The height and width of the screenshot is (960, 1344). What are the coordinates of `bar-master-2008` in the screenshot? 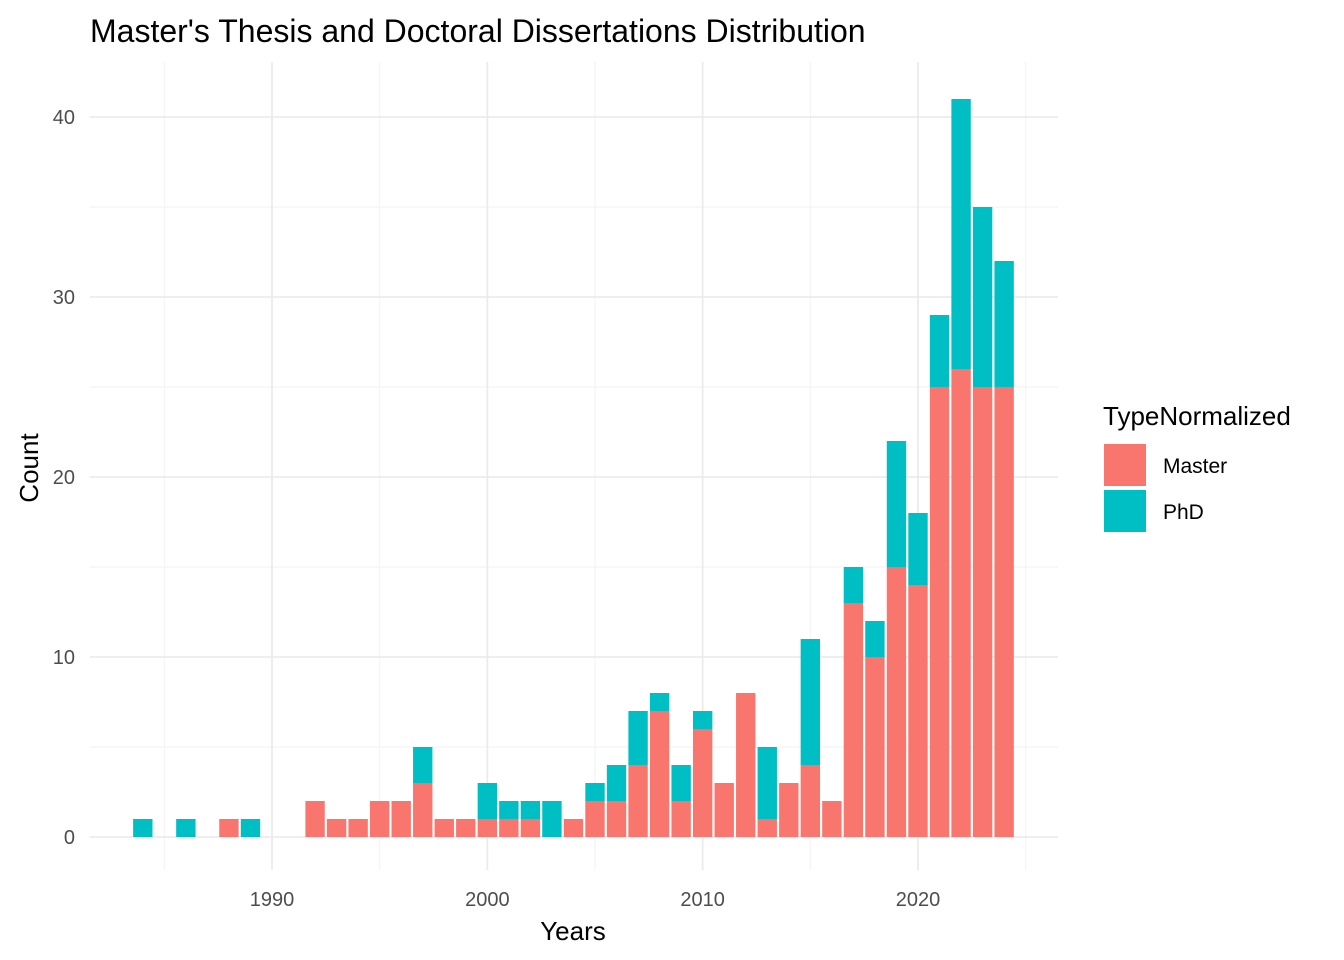 It's located at (659, 774).